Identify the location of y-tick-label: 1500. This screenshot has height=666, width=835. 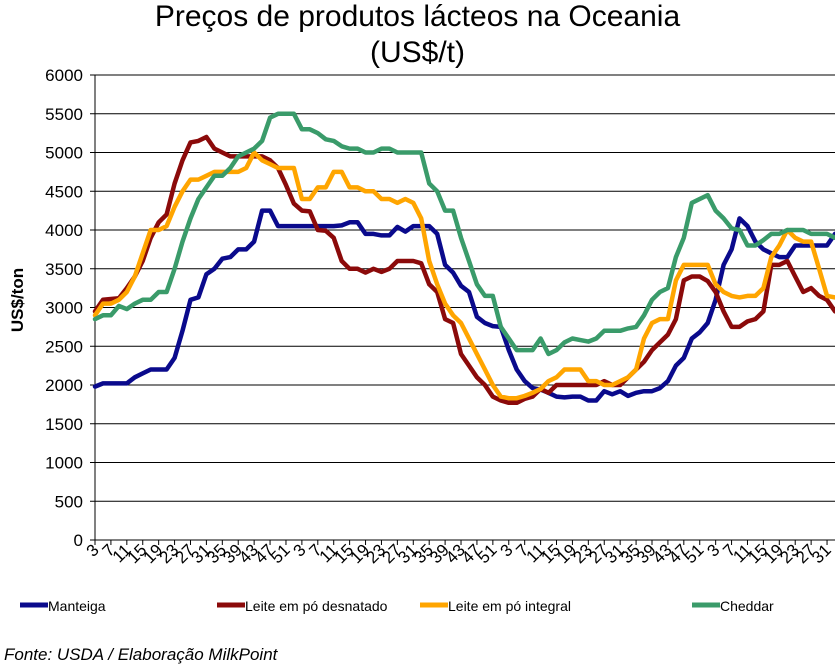
(64, 424).